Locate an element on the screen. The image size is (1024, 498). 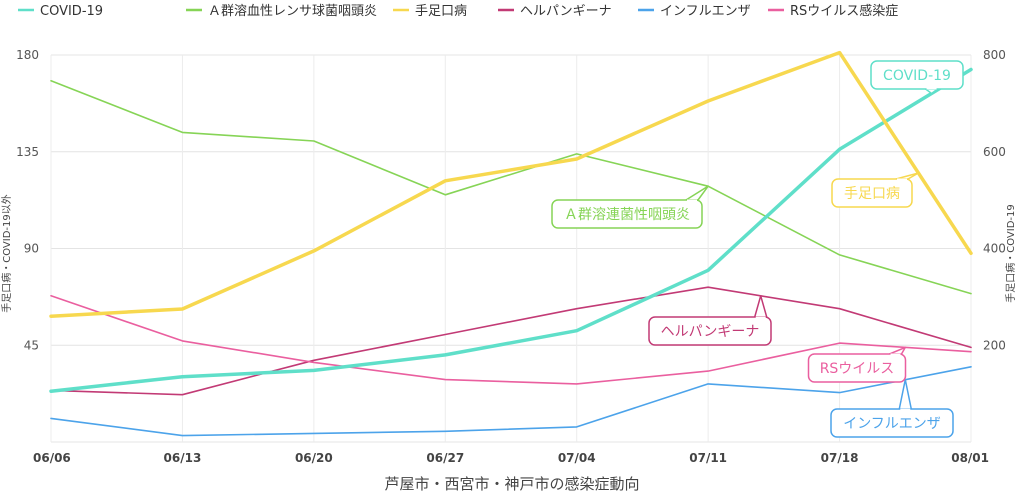
x-tick-label: 06/06 is located at coordinates (52, 458).